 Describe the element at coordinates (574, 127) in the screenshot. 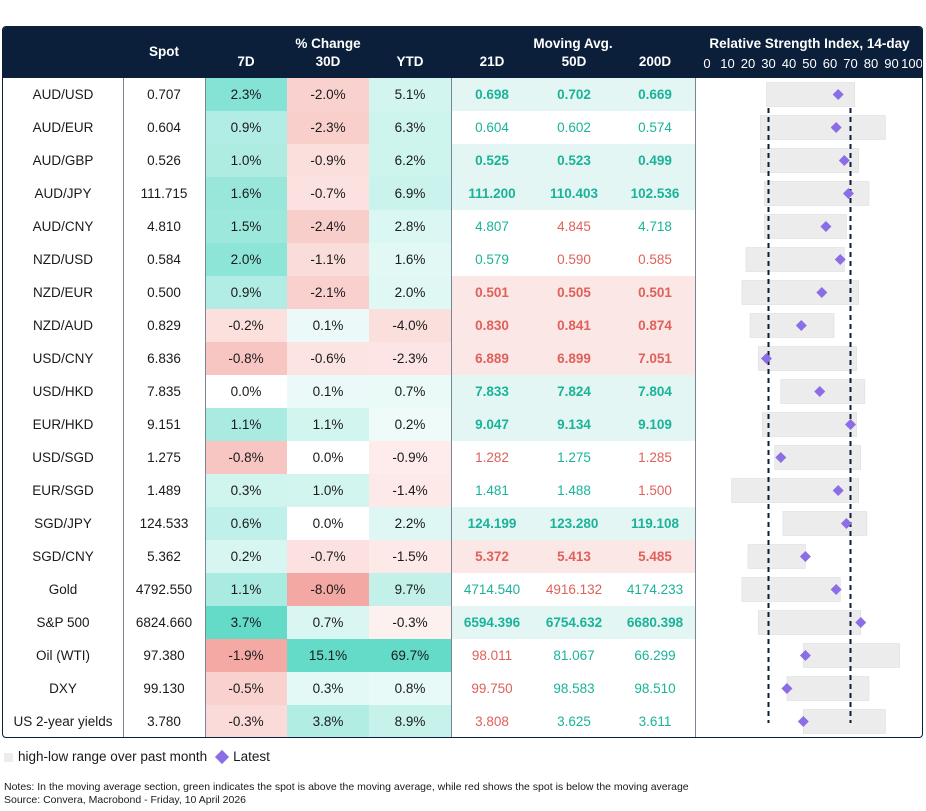

I see `cell-ma50: 0.602` at that location.